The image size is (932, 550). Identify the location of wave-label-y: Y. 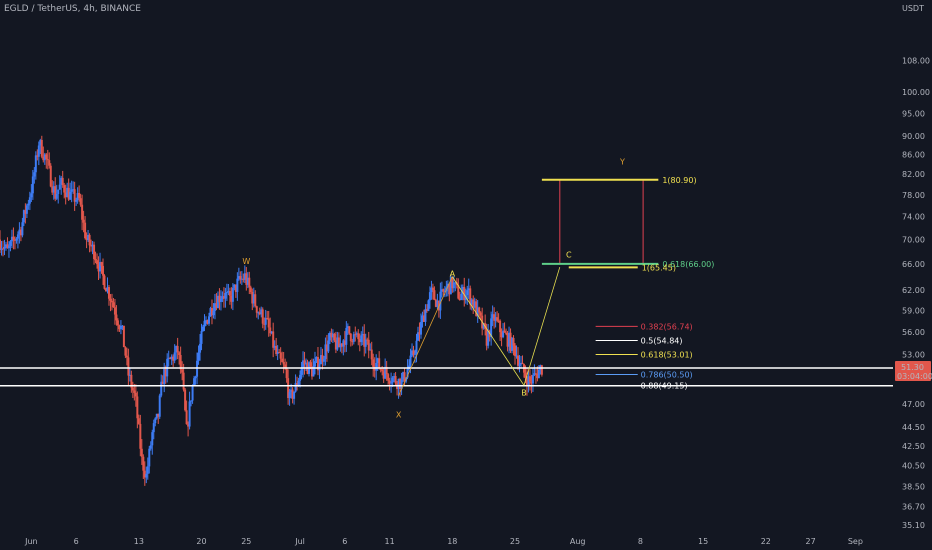
(622, 161).